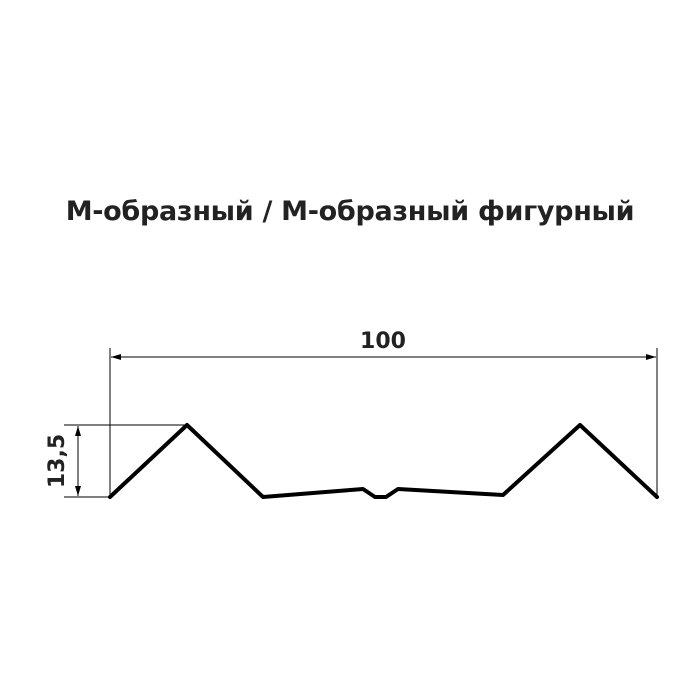 The width and height of the screenshot is (700, 700). I want to click on height-label: 13,5, so click(57, 461).